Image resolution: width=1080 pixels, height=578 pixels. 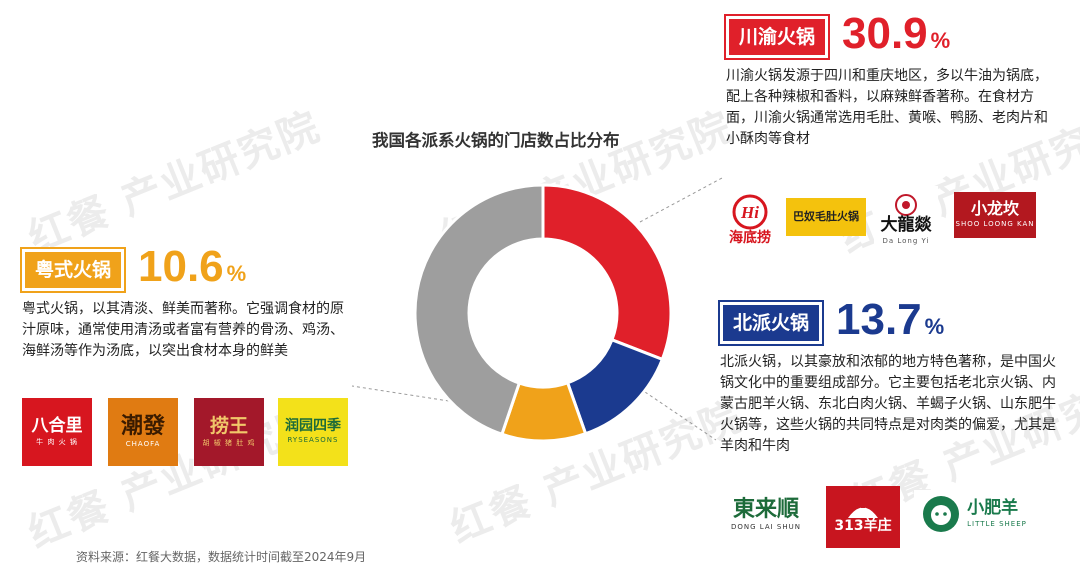 What do you see at coordinates (896, 33) in the screenshot?
I see `category-percent: 30.9%` at bounding box center [896, 33].